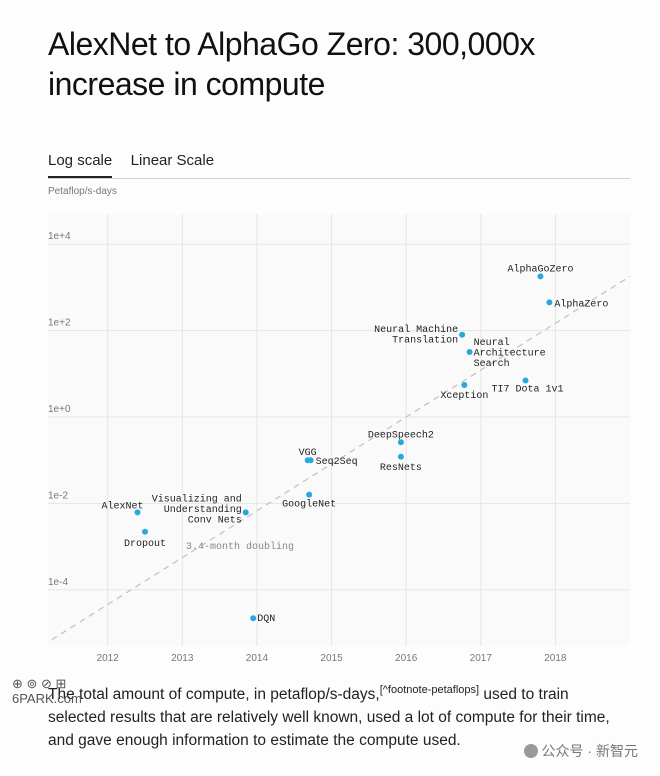  I want to click on data-point-label-line: TI7 Dota 1v1, so click(528, 389).